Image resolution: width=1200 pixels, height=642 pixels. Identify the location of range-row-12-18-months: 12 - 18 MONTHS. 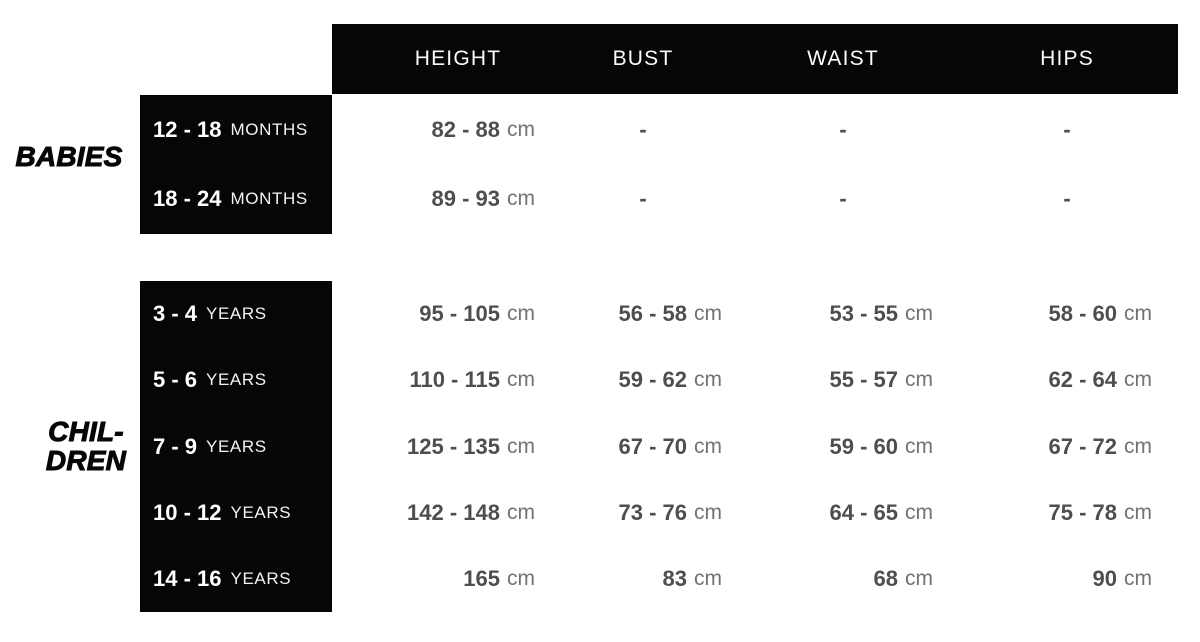
(236, 130).